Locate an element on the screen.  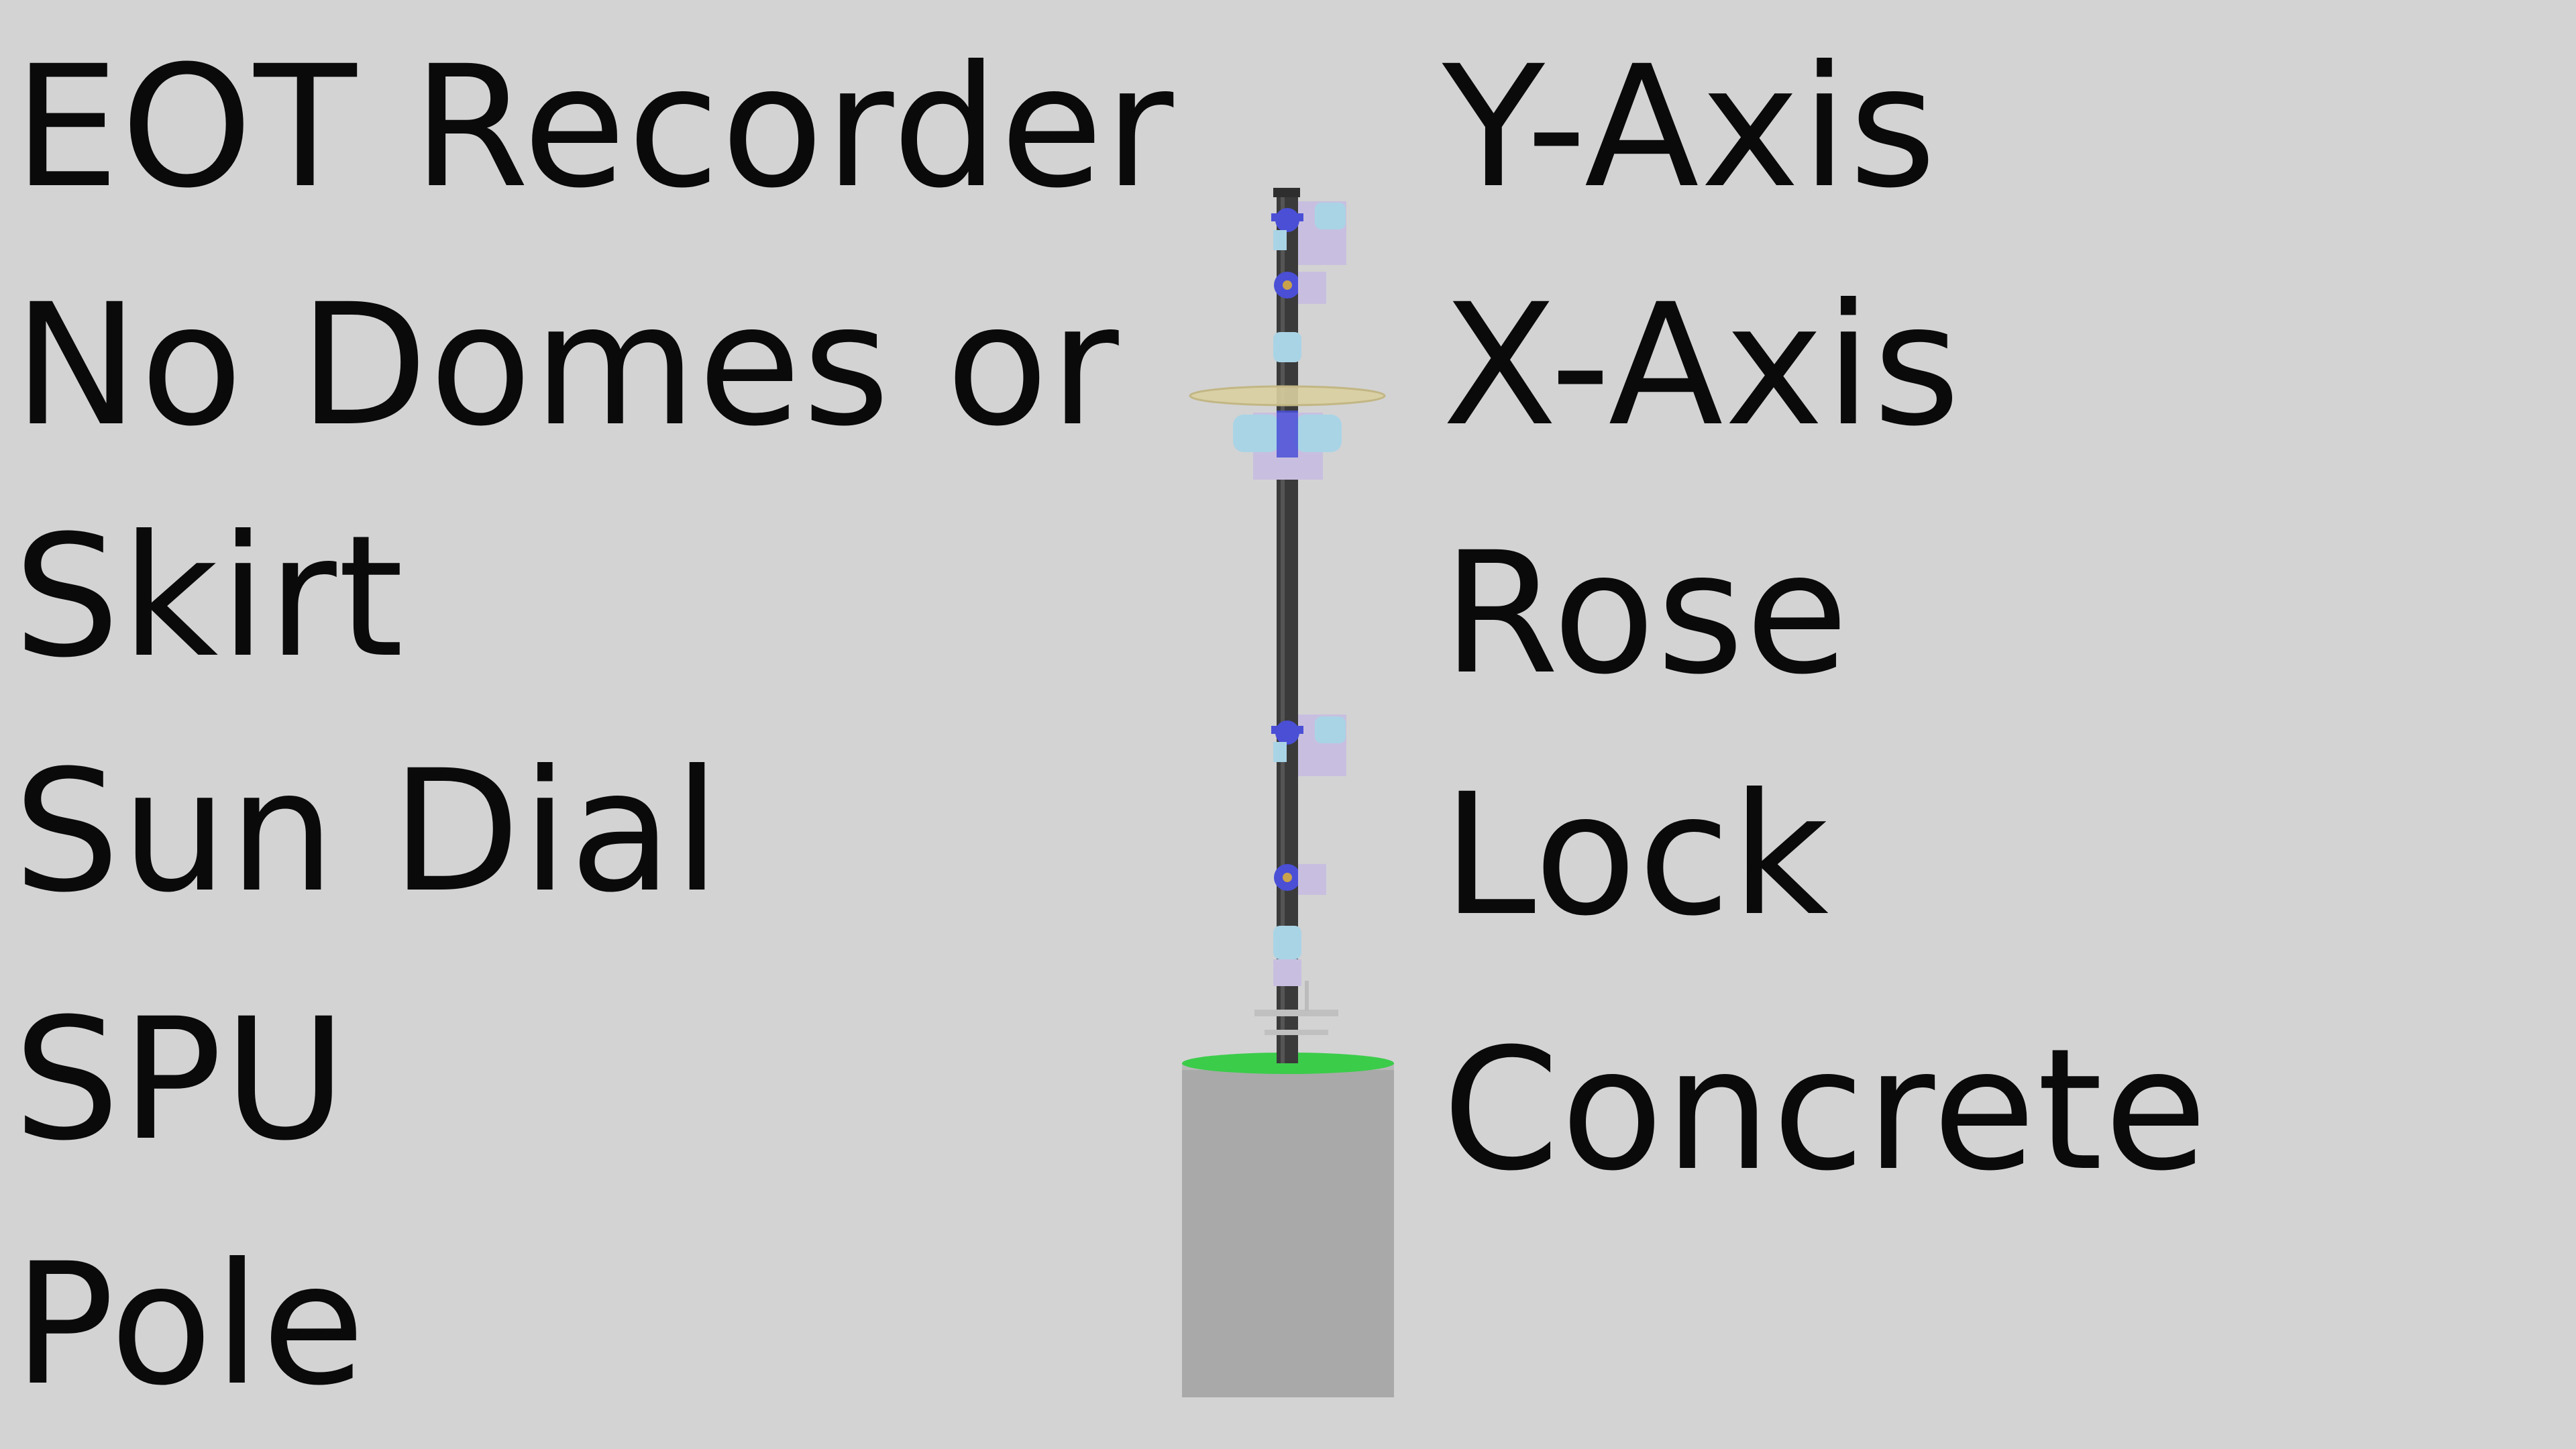
spu-cyan-left is located at coordinates (1256, 433).